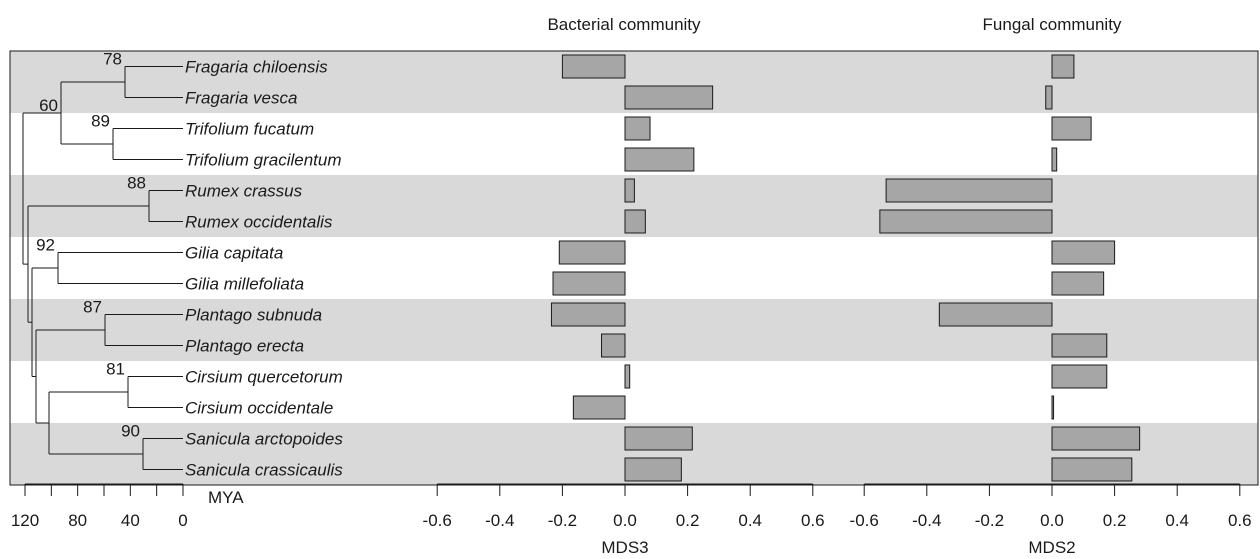 This screenshot has width=1260, height=559. Describe the element at coordinates (244, 284) in the screenshot. I see `species-label: Gilia millefoliata` at that location.